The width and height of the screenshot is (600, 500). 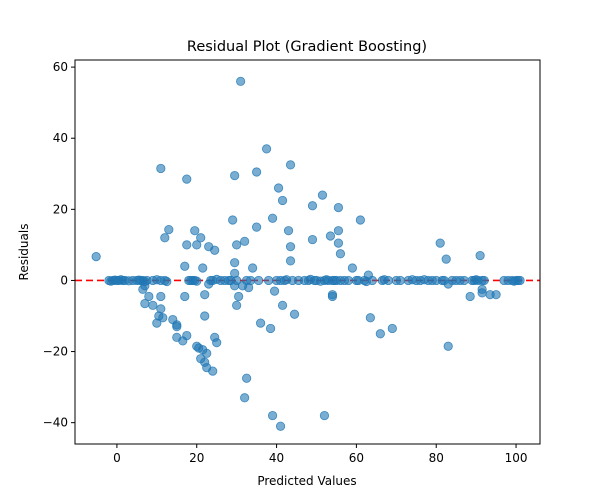 What do you see at coordinates (320, 454) in the screenshot?
I see `x-axis-ticks: 0 20 40 60 80 100` at bounding box center [320, 454].